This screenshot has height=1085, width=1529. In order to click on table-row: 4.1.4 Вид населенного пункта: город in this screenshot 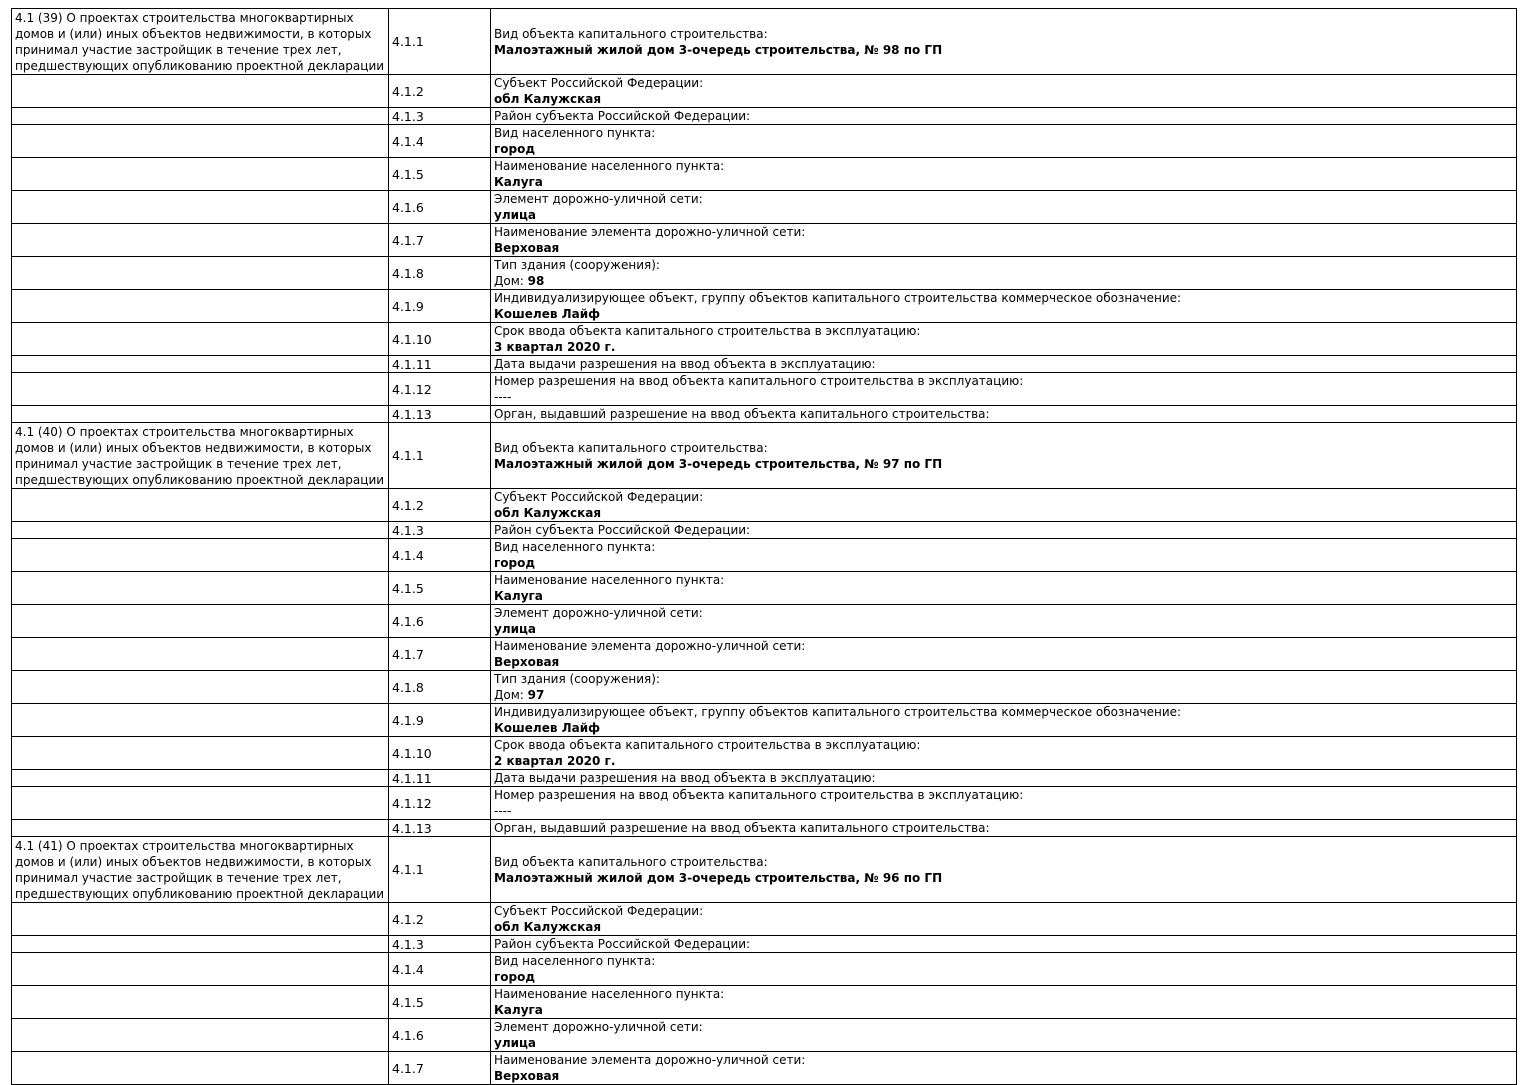, I will do `click(764, 141)`.